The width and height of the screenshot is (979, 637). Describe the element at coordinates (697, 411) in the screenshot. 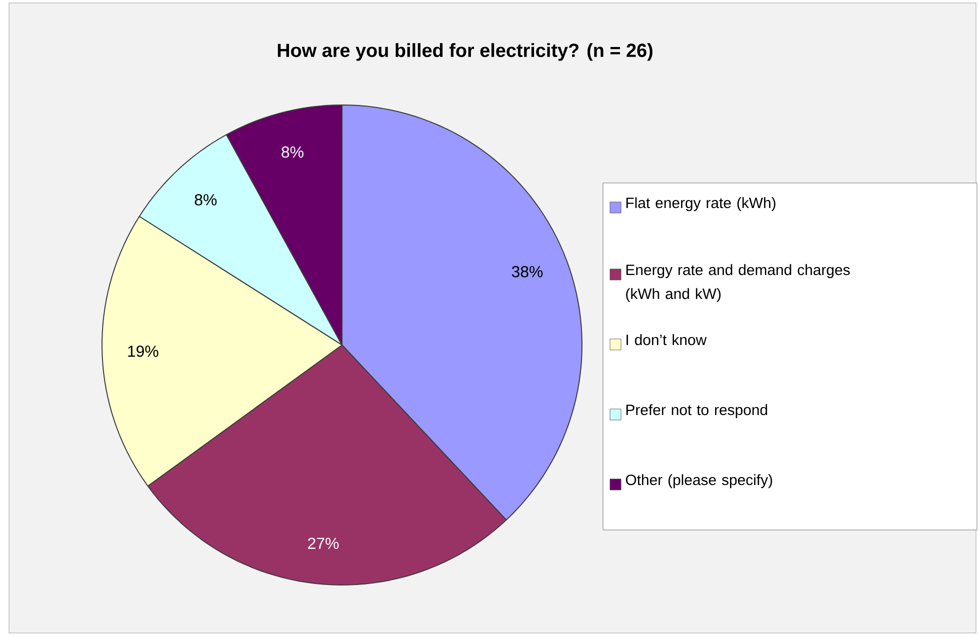

I see `legend-label: Prefer not to respond` at that location.